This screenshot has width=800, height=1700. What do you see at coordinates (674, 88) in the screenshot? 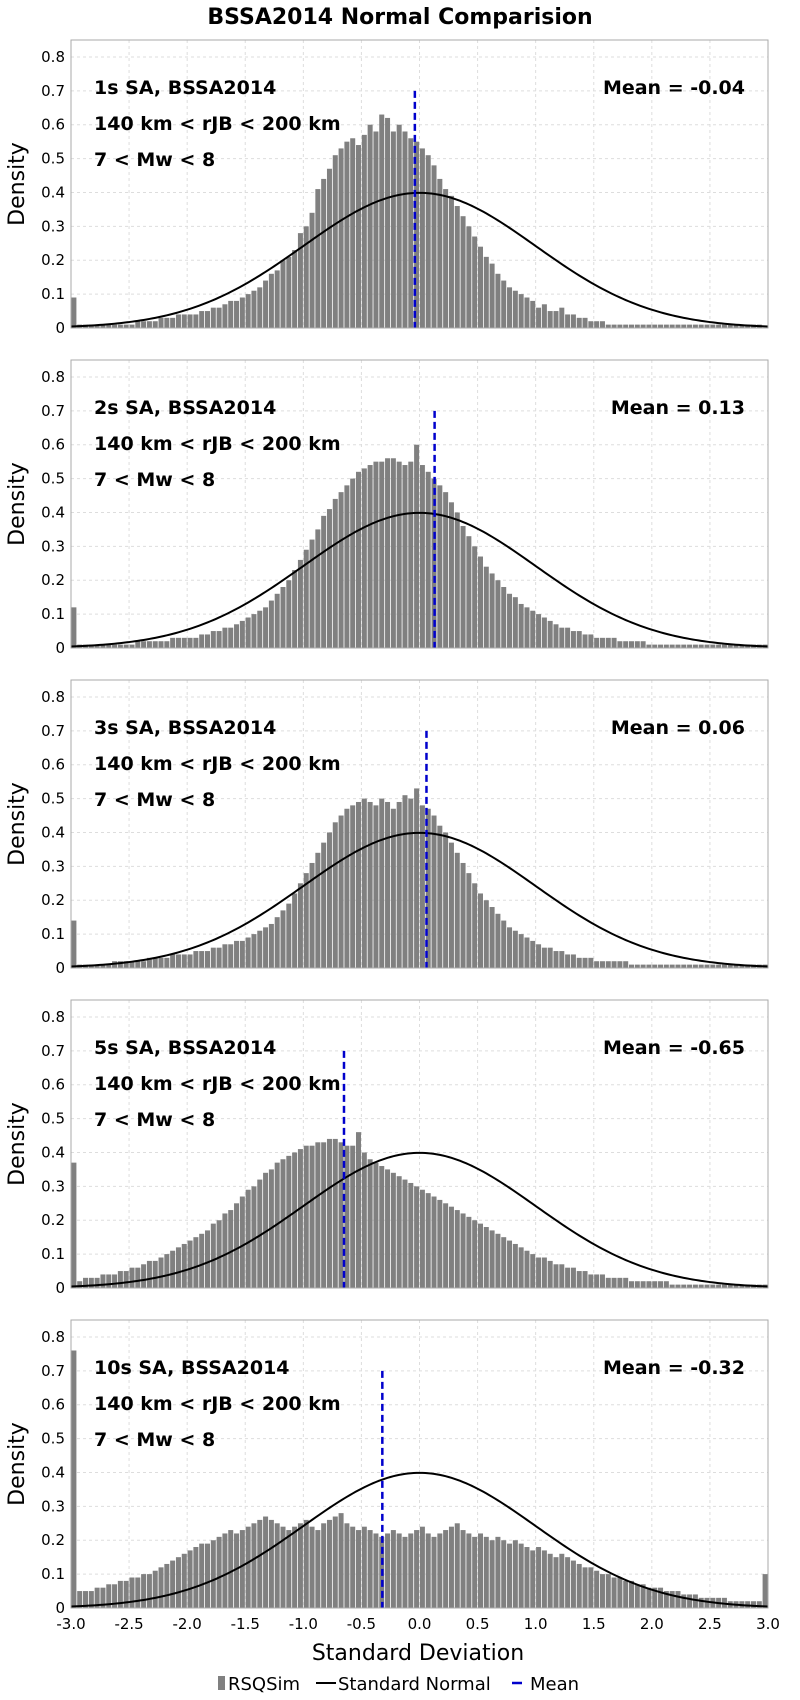
I see `panel-mean-label: Mean = -0.04` at bounding box center [674, 88].